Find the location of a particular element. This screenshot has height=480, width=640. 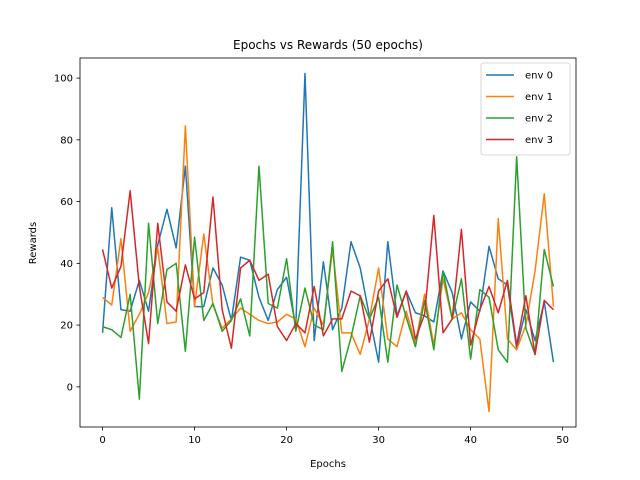

y-tick-label: 100 is located at coordinates (63, 79).